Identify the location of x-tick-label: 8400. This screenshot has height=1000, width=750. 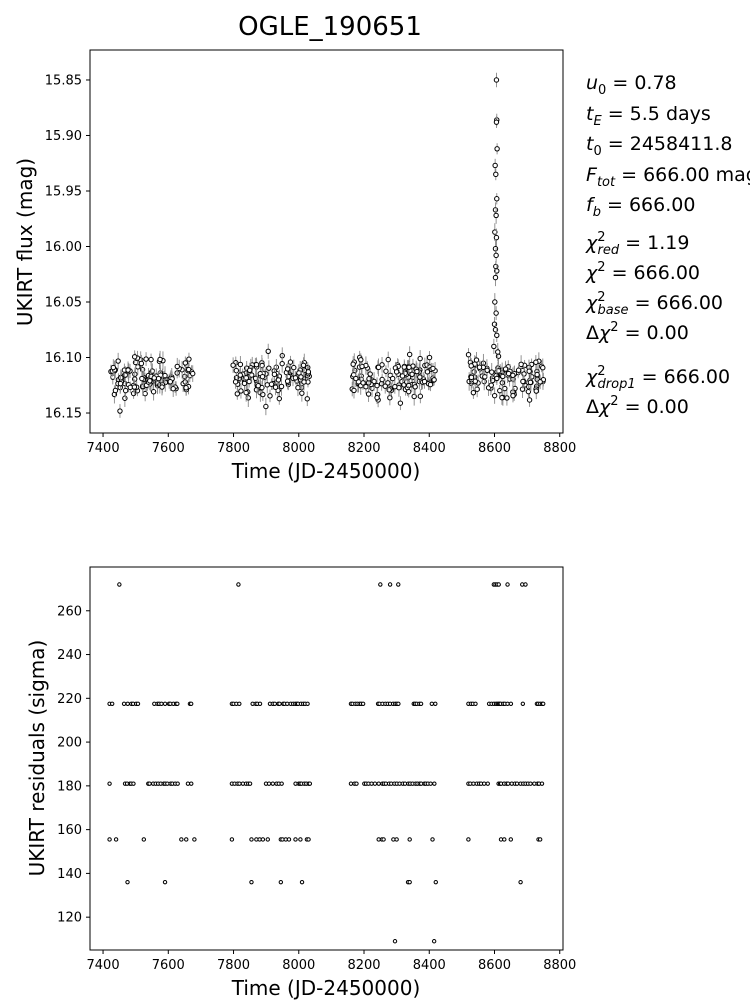
(429, 448).